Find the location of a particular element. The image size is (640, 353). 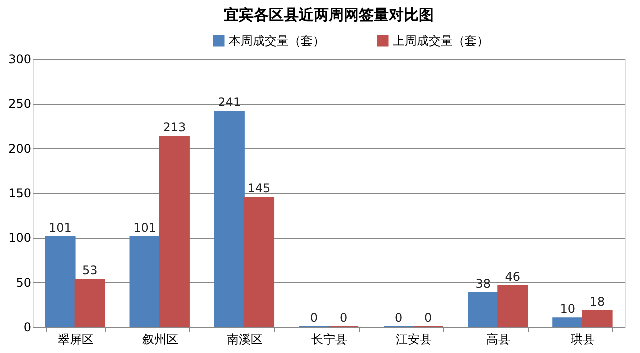

data-label: 18 is located at coordinates (598, 301).